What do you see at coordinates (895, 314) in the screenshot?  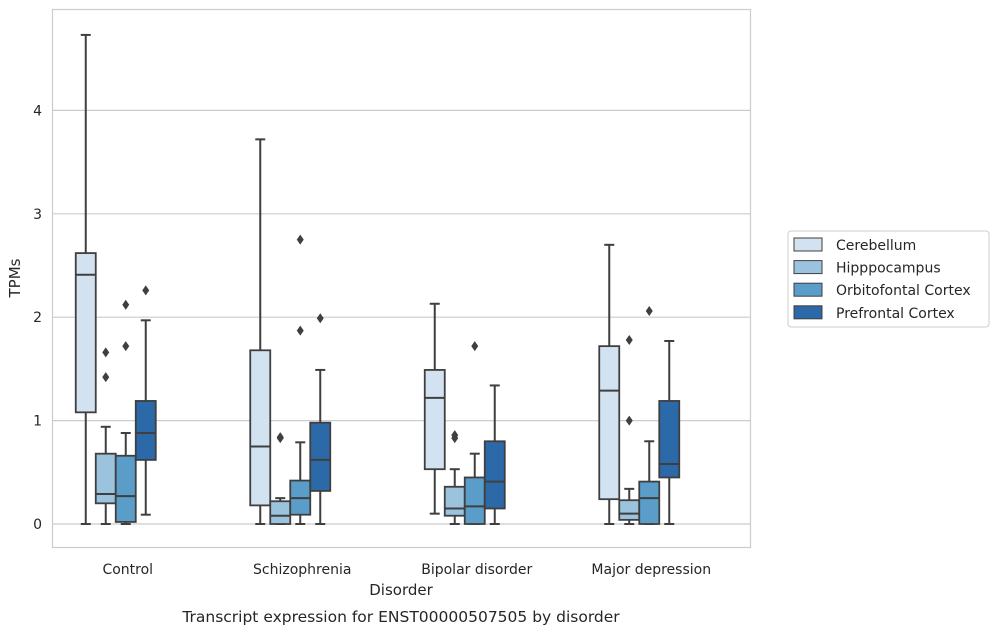 I see `legend-label: Prefrontal Cortex` at bounding box center [895, 314].